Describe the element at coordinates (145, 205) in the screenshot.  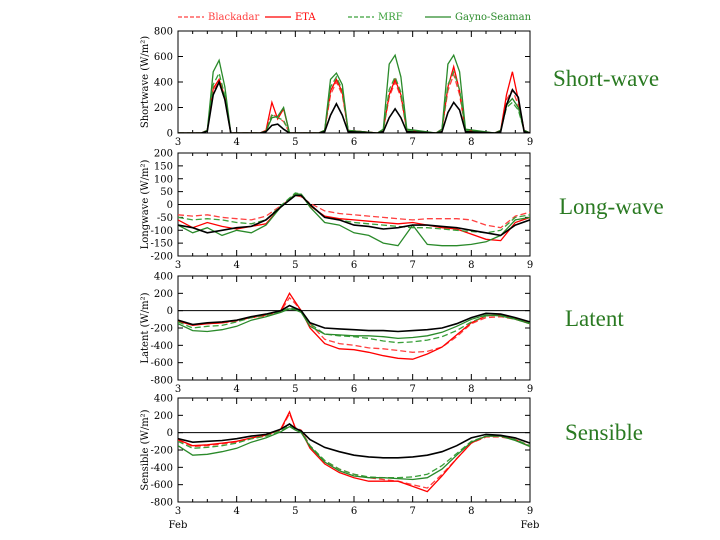
I see `y-axis-label: Longwave (W/m²)` at that location.